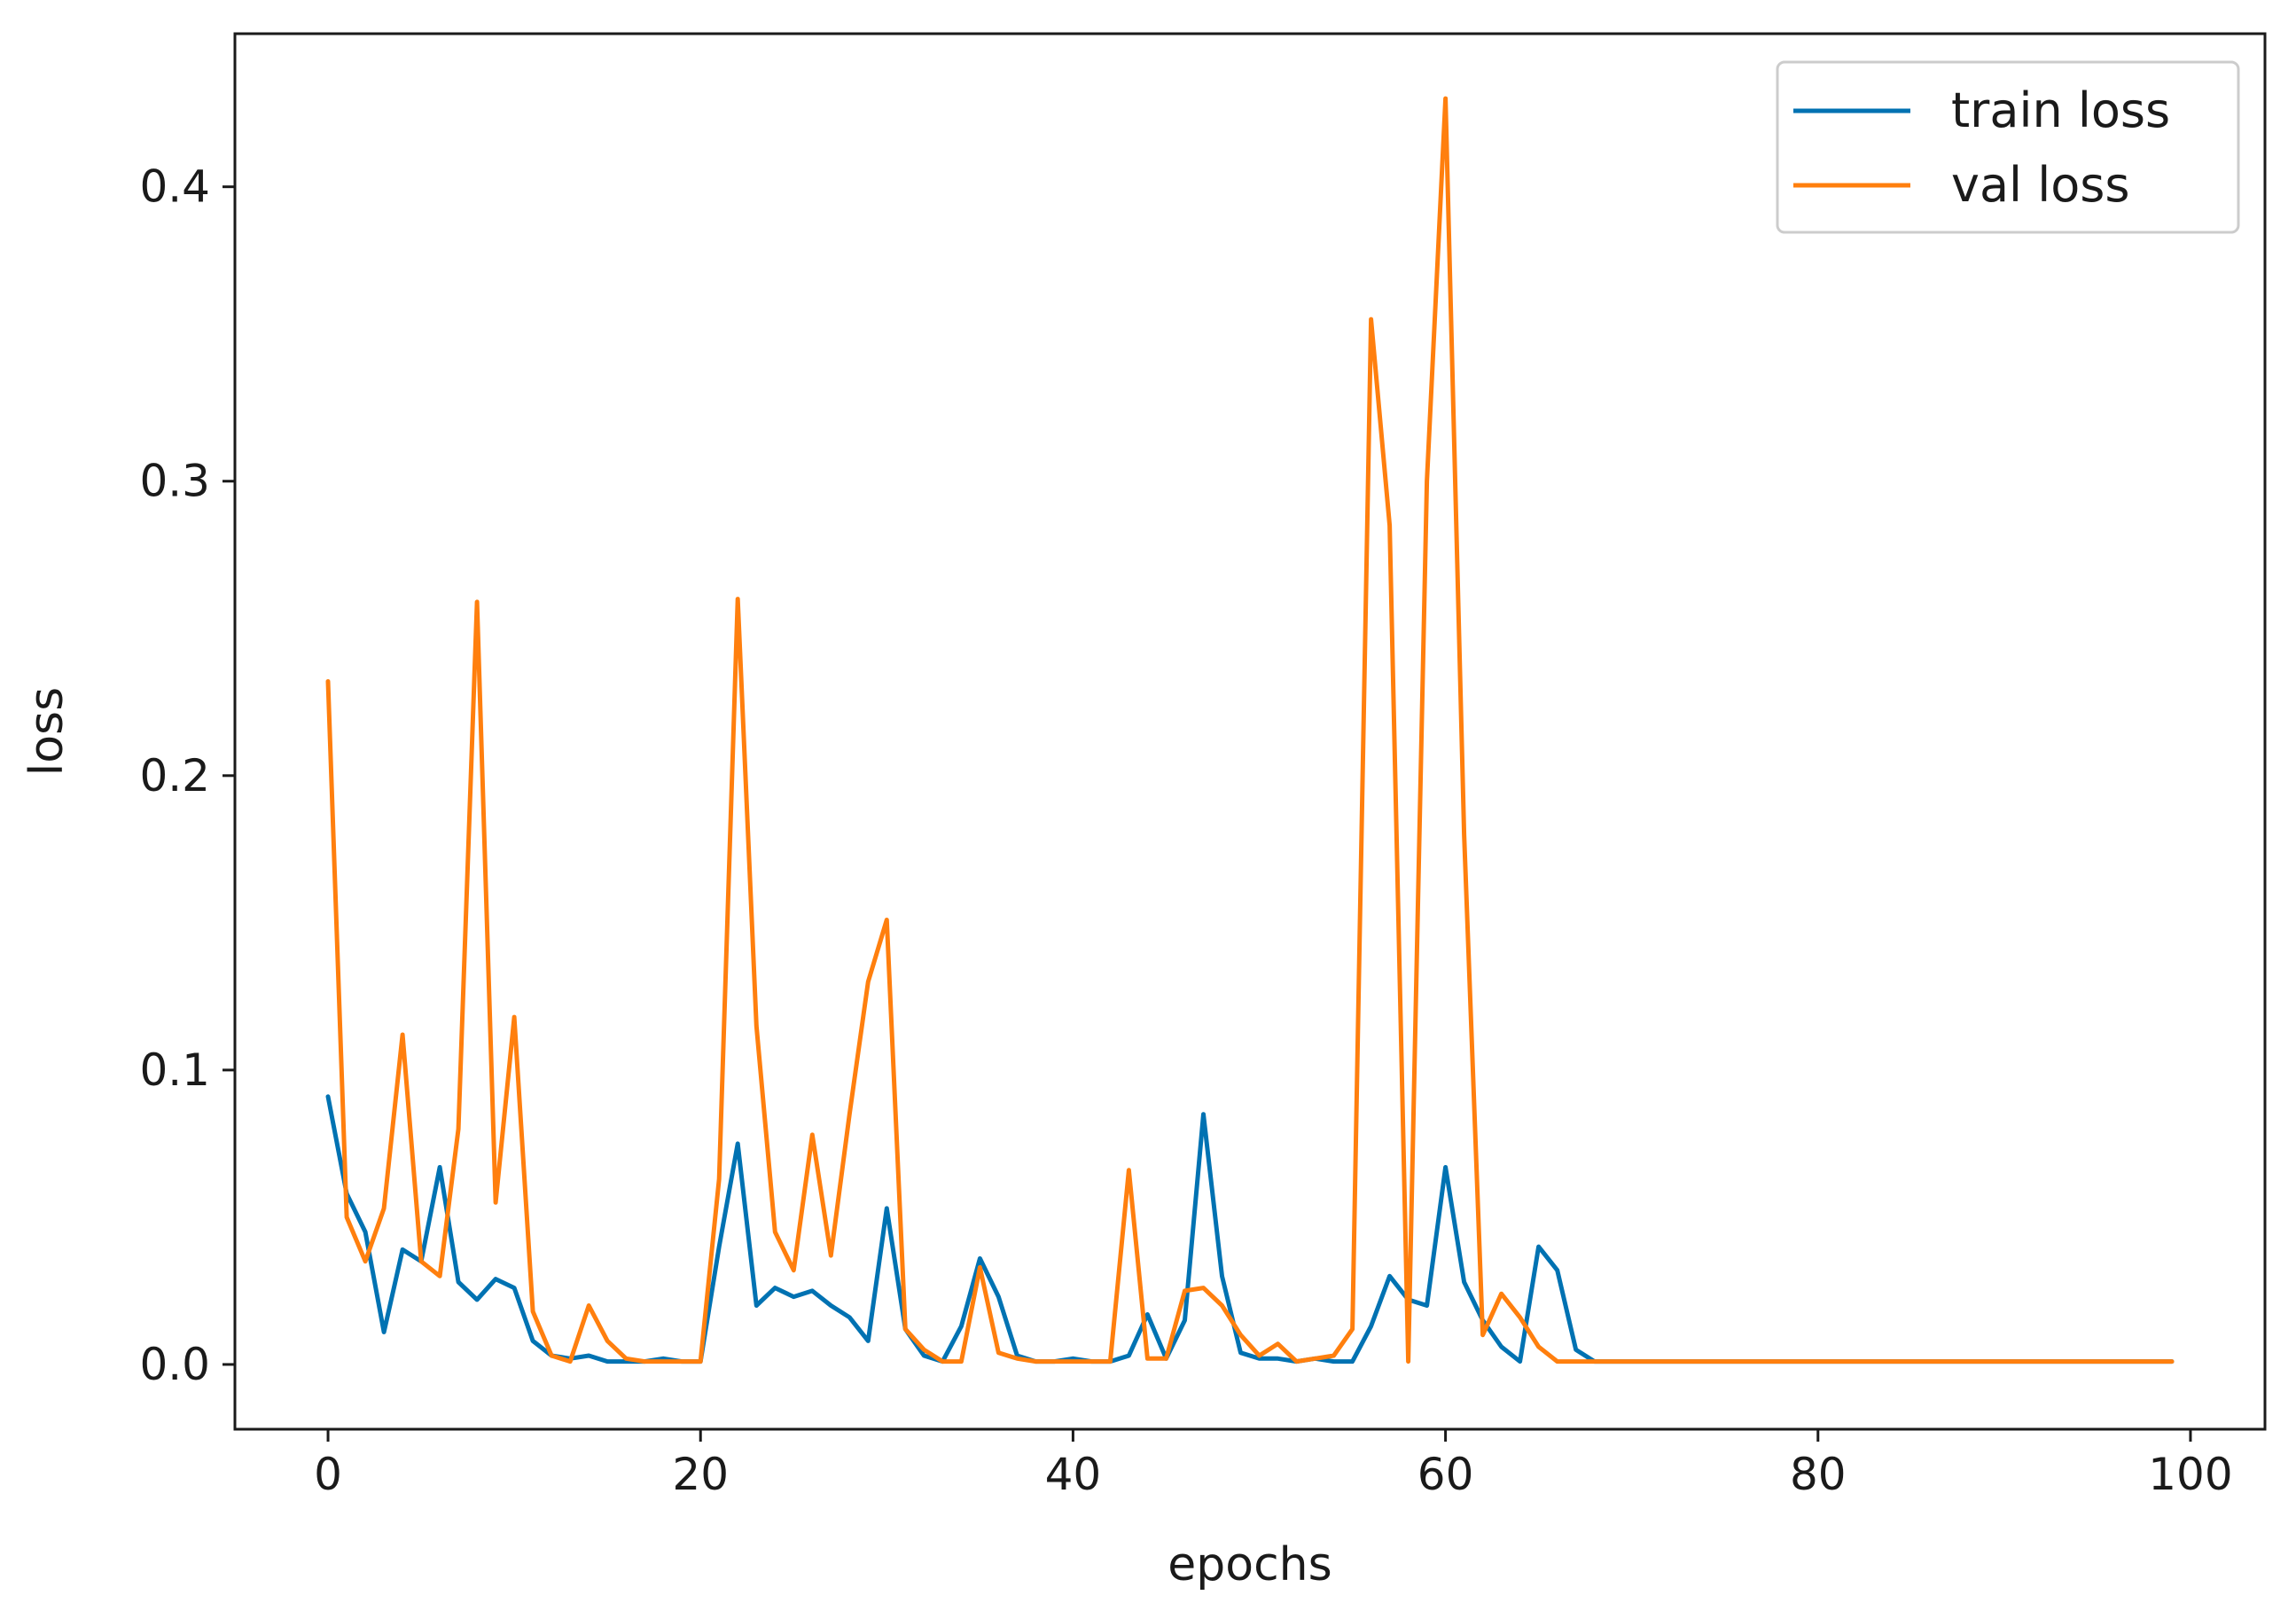  What do you see at coordinates (47, 731) in the screenshot?
I see `y-axis-label: loss` at bounding box center [47, 731].